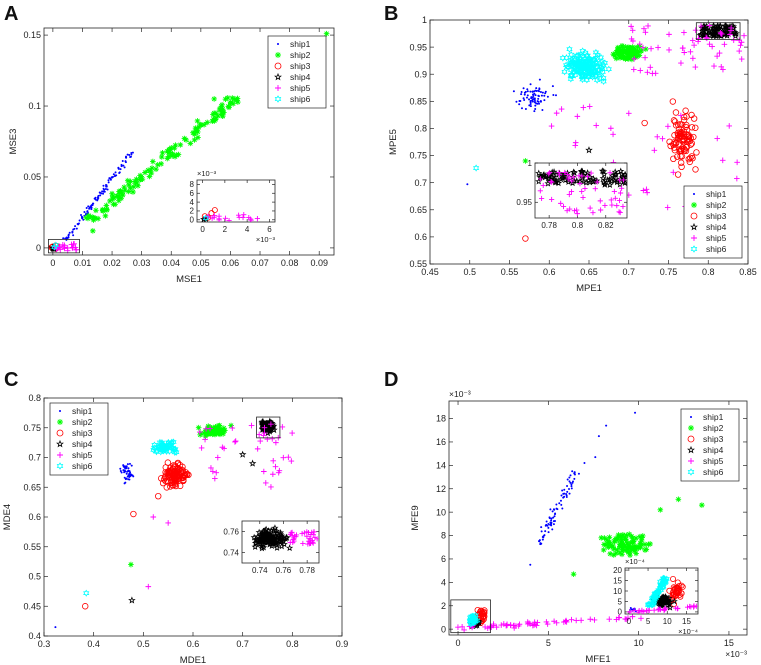 The image size is (761, 665). I want to click on x-tick-label: 0.3, so click(44, 644).